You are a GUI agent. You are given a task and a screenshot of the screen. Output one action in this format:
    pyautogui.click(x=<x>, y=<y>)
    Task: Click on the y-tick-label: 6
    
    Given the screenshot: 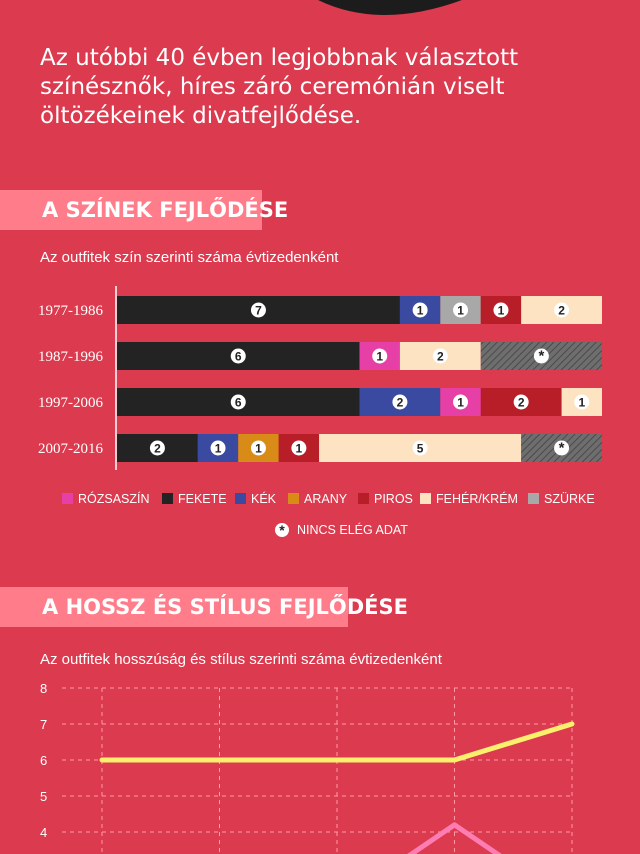 What is the action you would take?
    pyautogui.click(x=43, y=760)
    